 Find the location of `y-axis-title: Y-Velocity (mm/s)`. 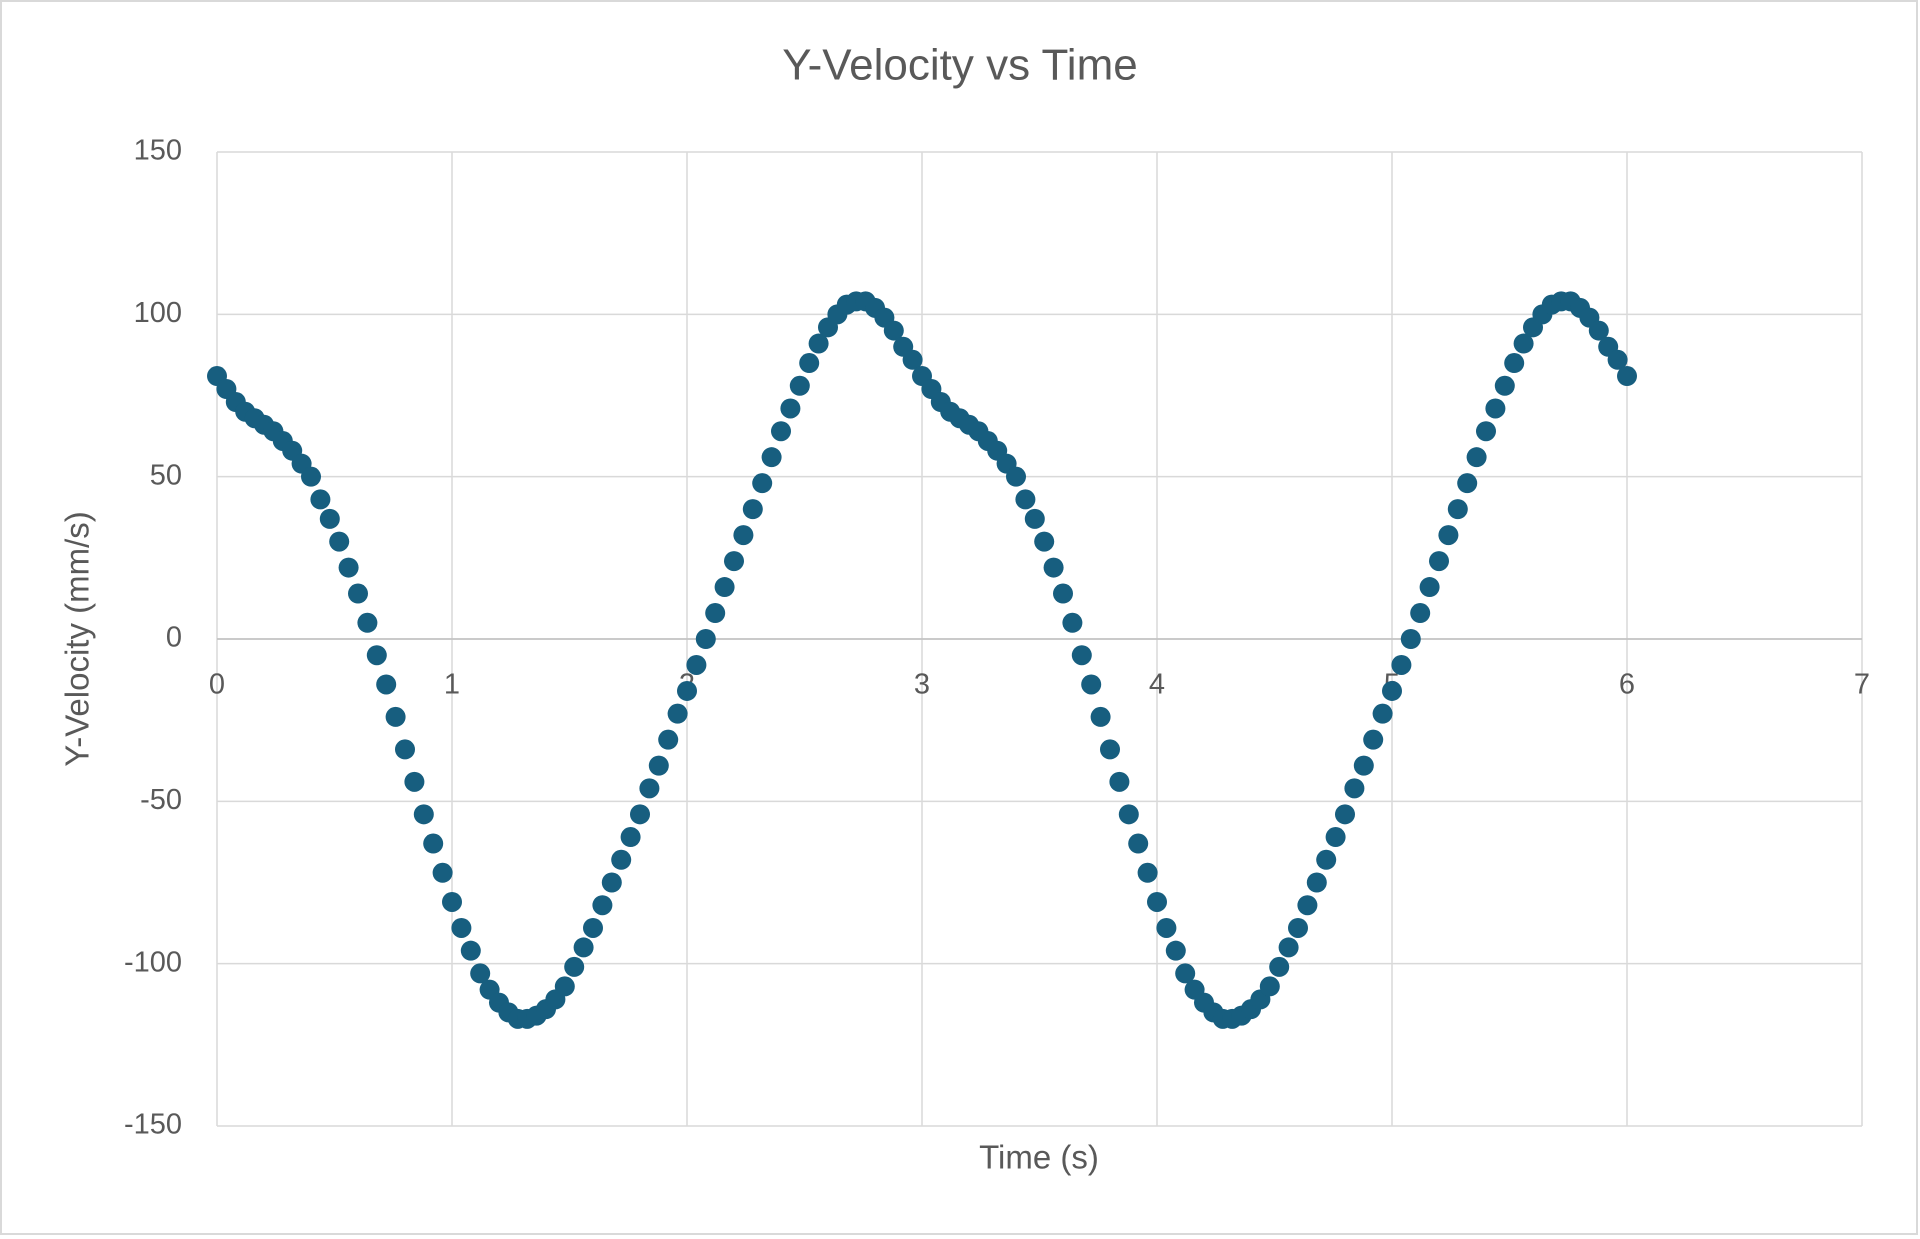

y-axis-title: Y-Velocity (mm/s) is located at coordinates (77, 639).